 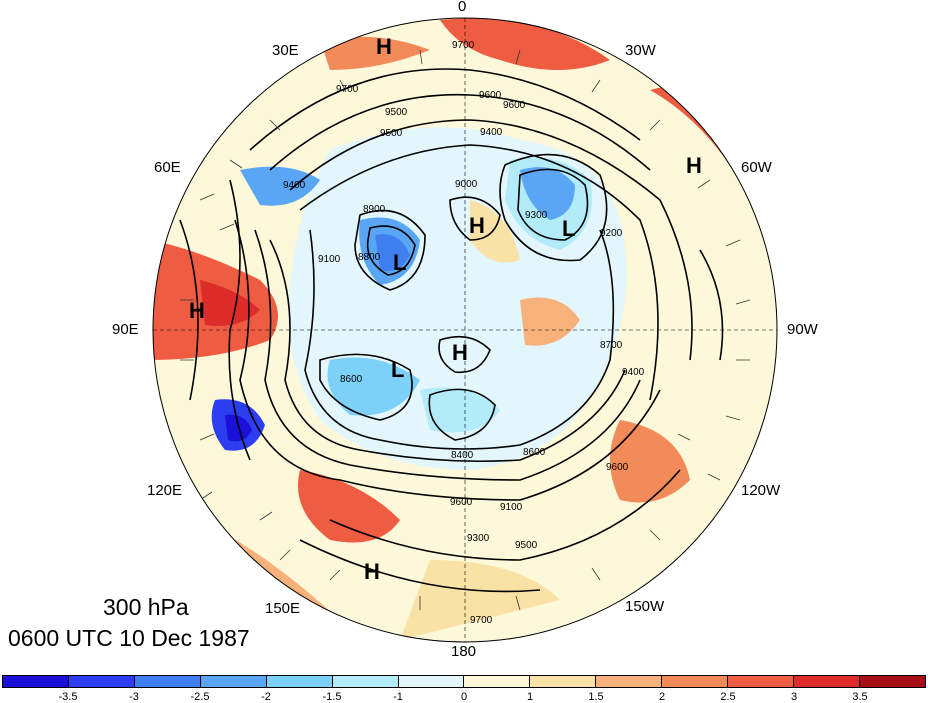 I want to click on colorbar-tick-label: 3, so click(x=794, y=697).